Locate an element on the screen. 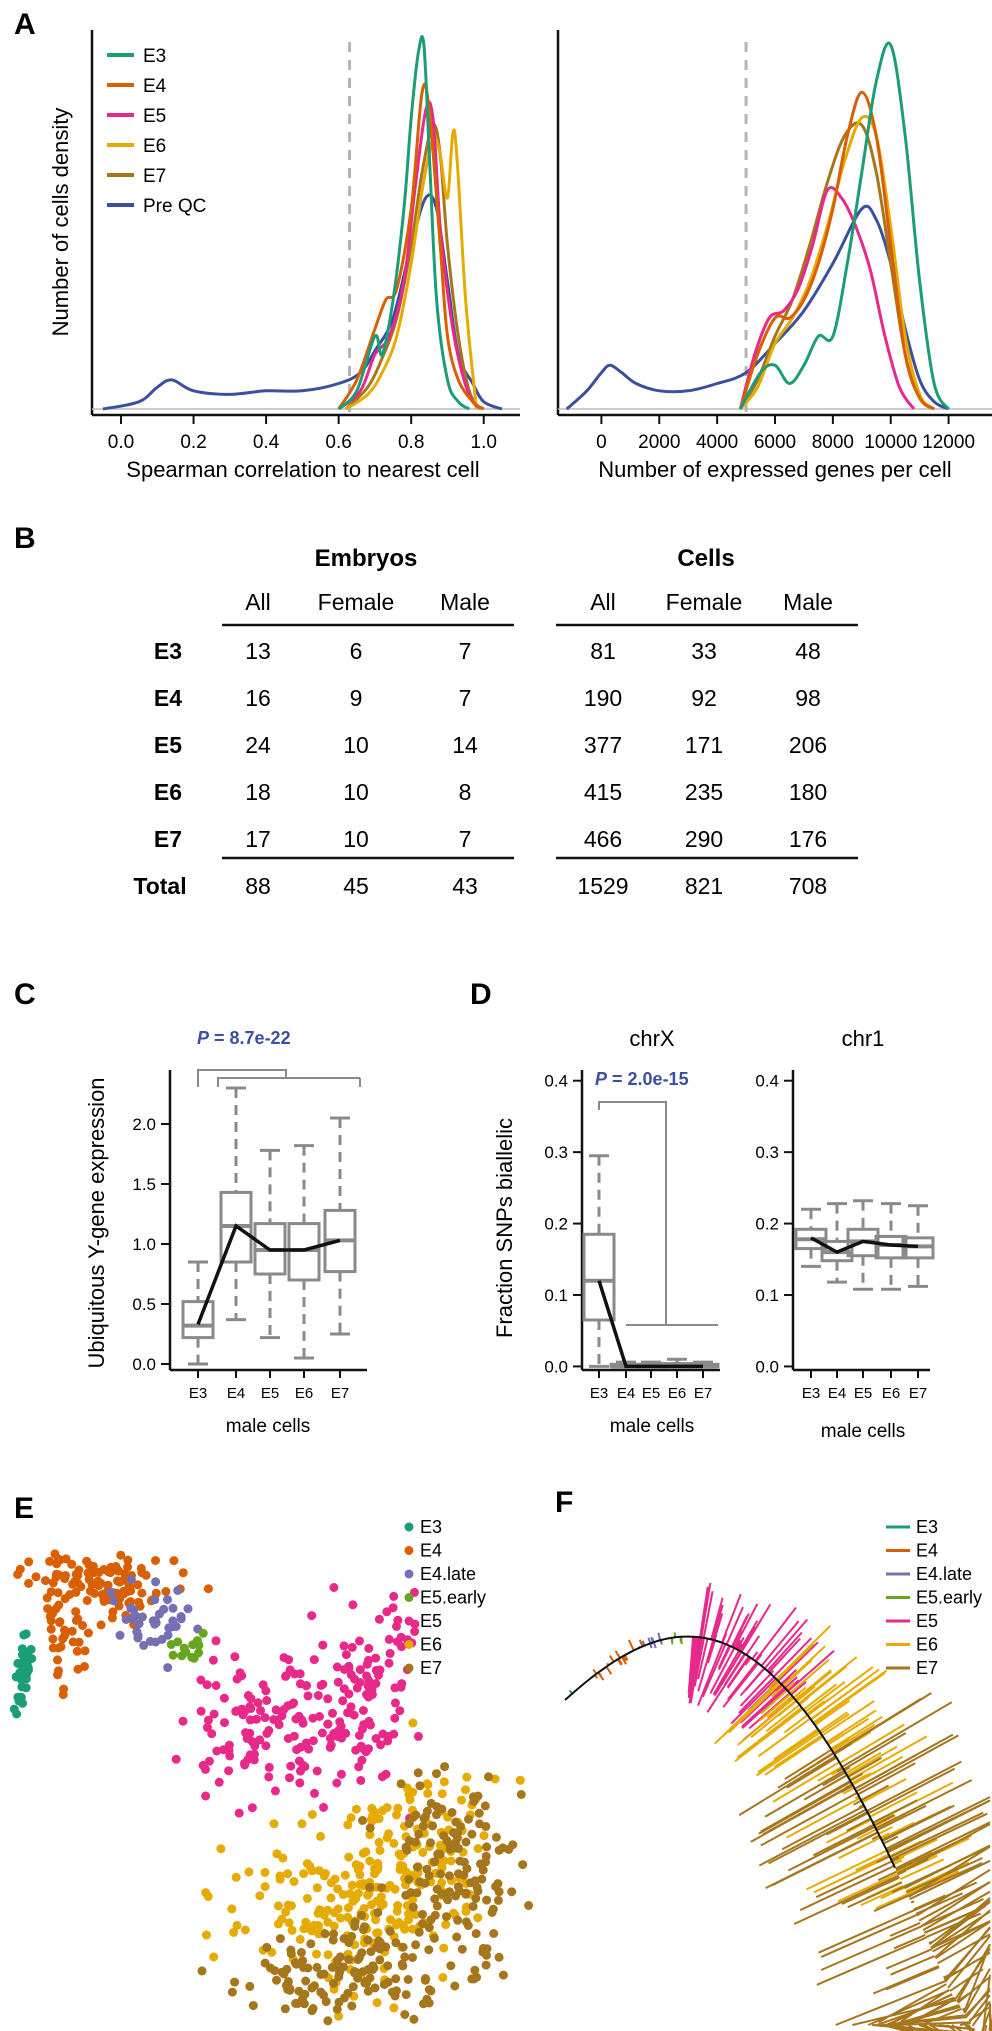 The width and height of the screenshot is (992, 2031). legend-label: E5.early is located at coordinates (949, 1598).